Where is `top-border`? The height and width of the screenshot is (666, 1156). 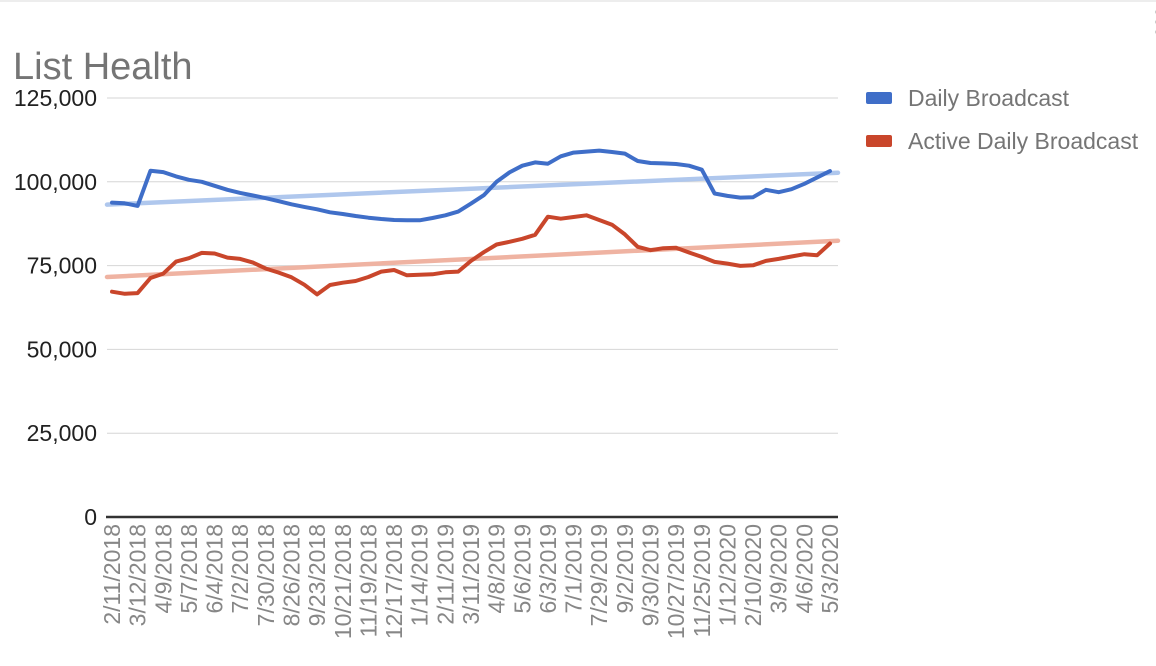 top-border is located at coordinates (578, 1).